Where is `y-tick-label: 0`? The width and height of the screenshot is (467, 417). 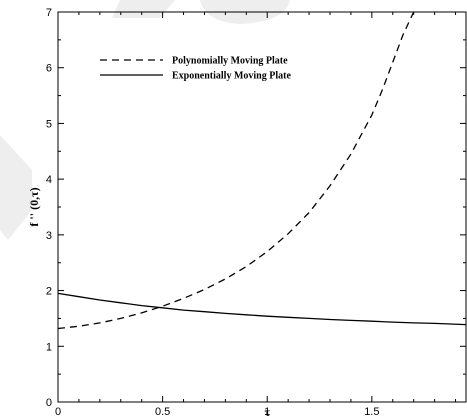
y-tick-label: 0 is located at coordinates (49, 403).